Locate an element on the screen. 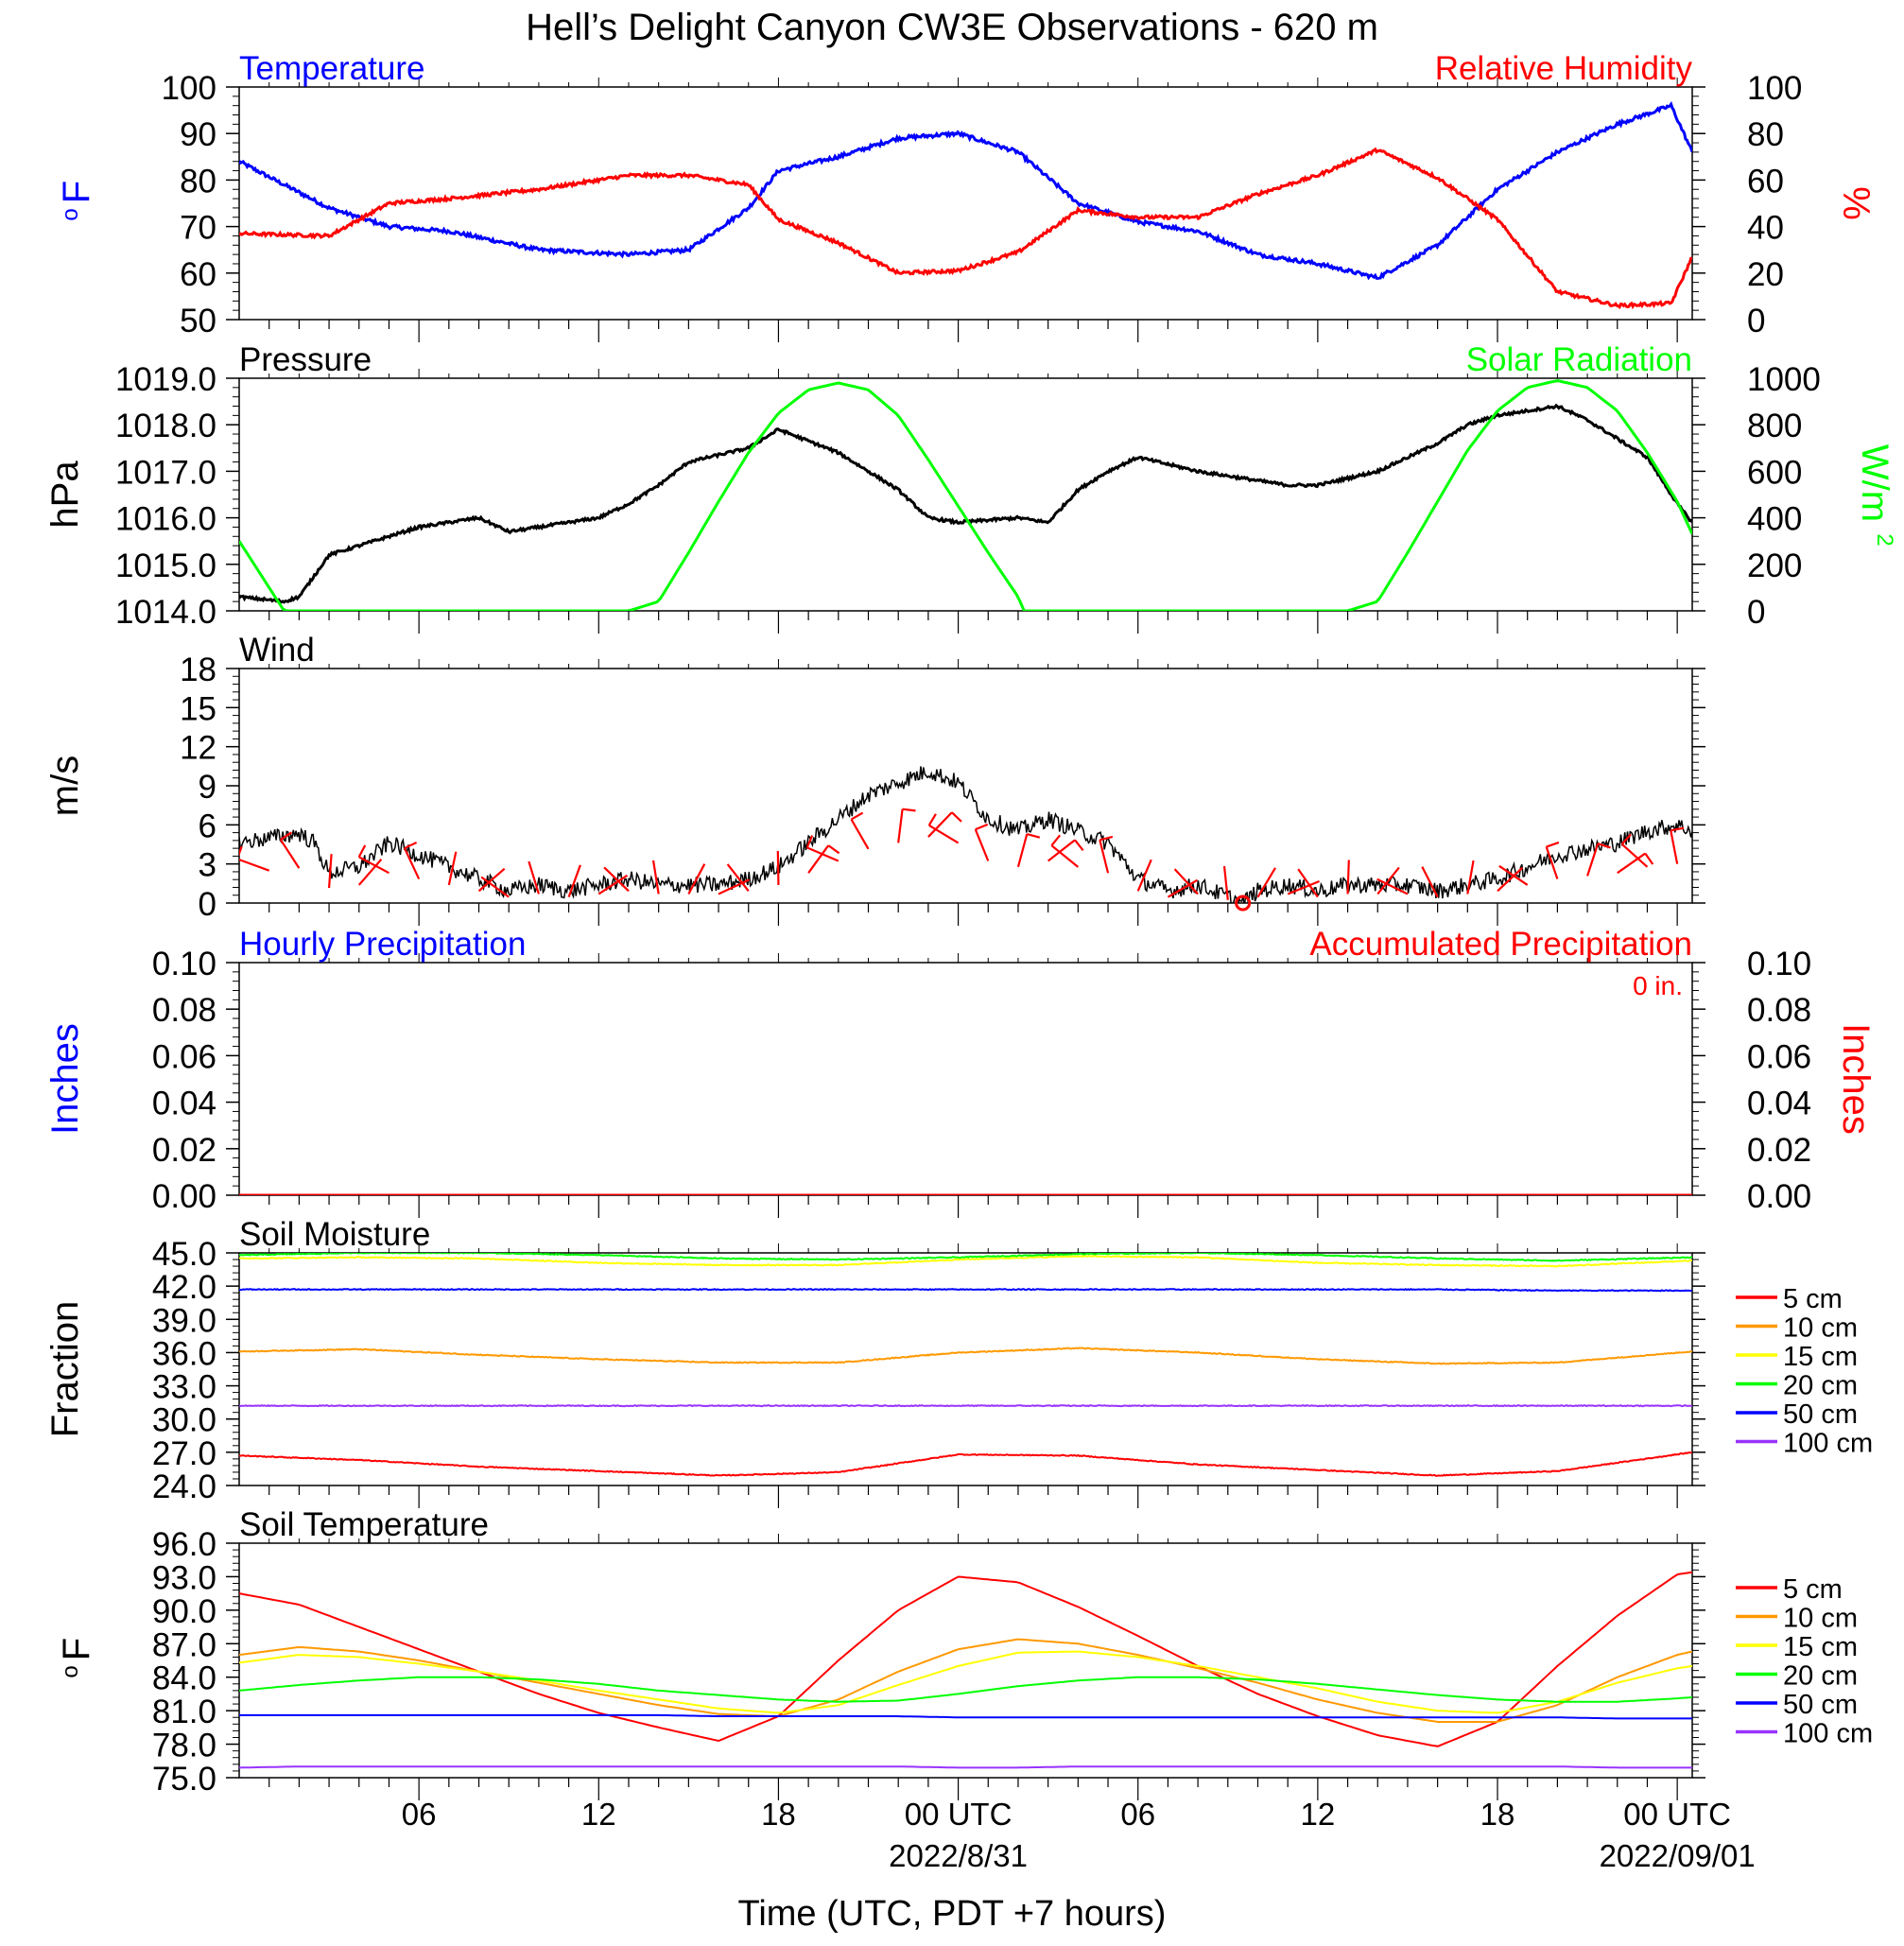 This screenshot has height=1946, width=1904. y-left-label: hPa is located at coordinates (65, 495).